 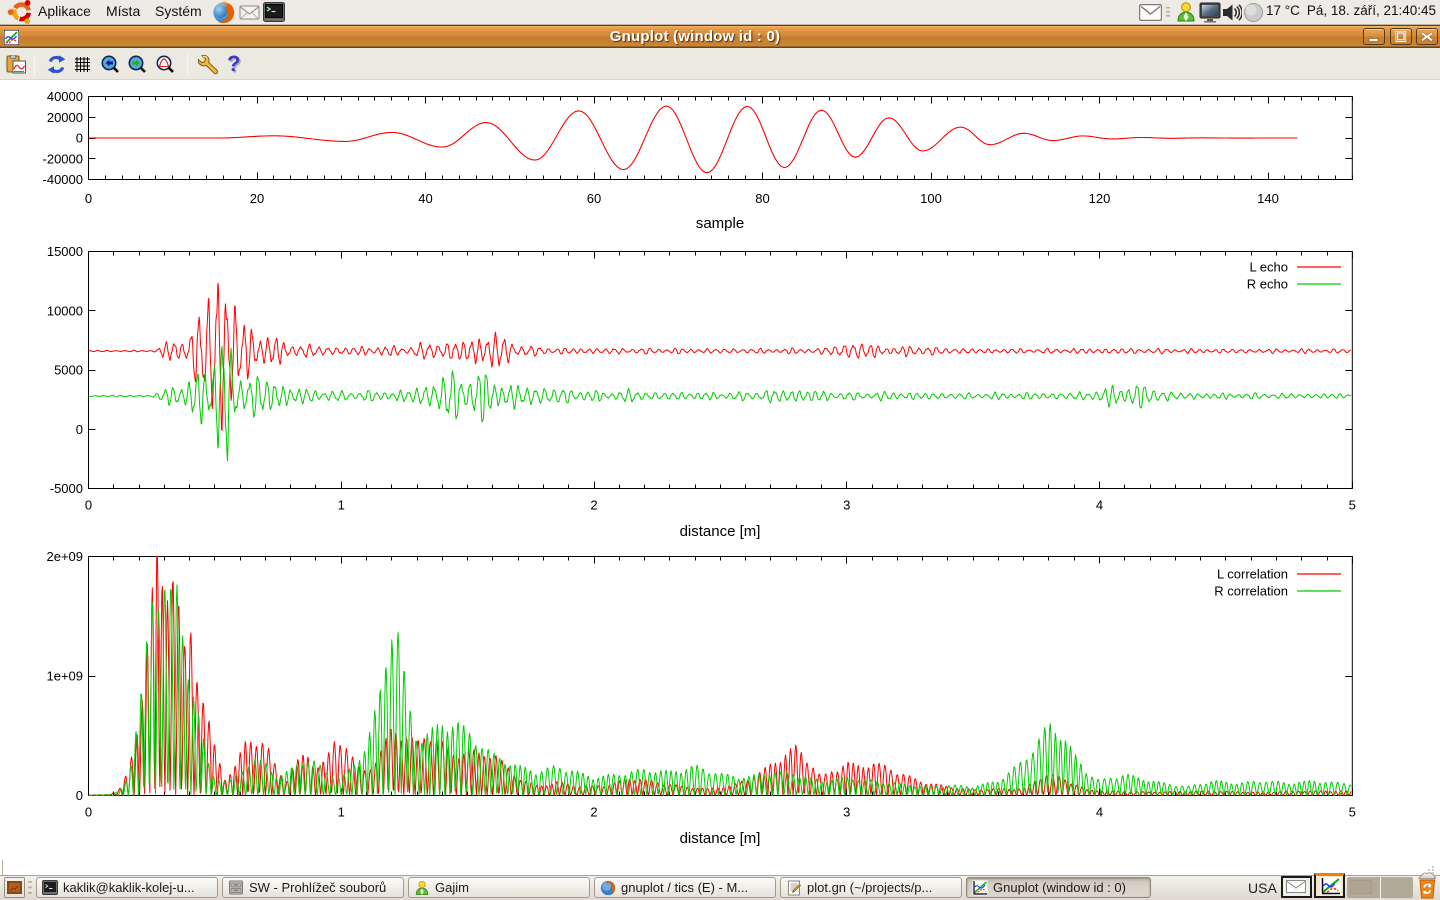 What do you see at coordinates (762, 198) in the screenshot?
I see `svg-text: 80` at bounding box center [762, 198].